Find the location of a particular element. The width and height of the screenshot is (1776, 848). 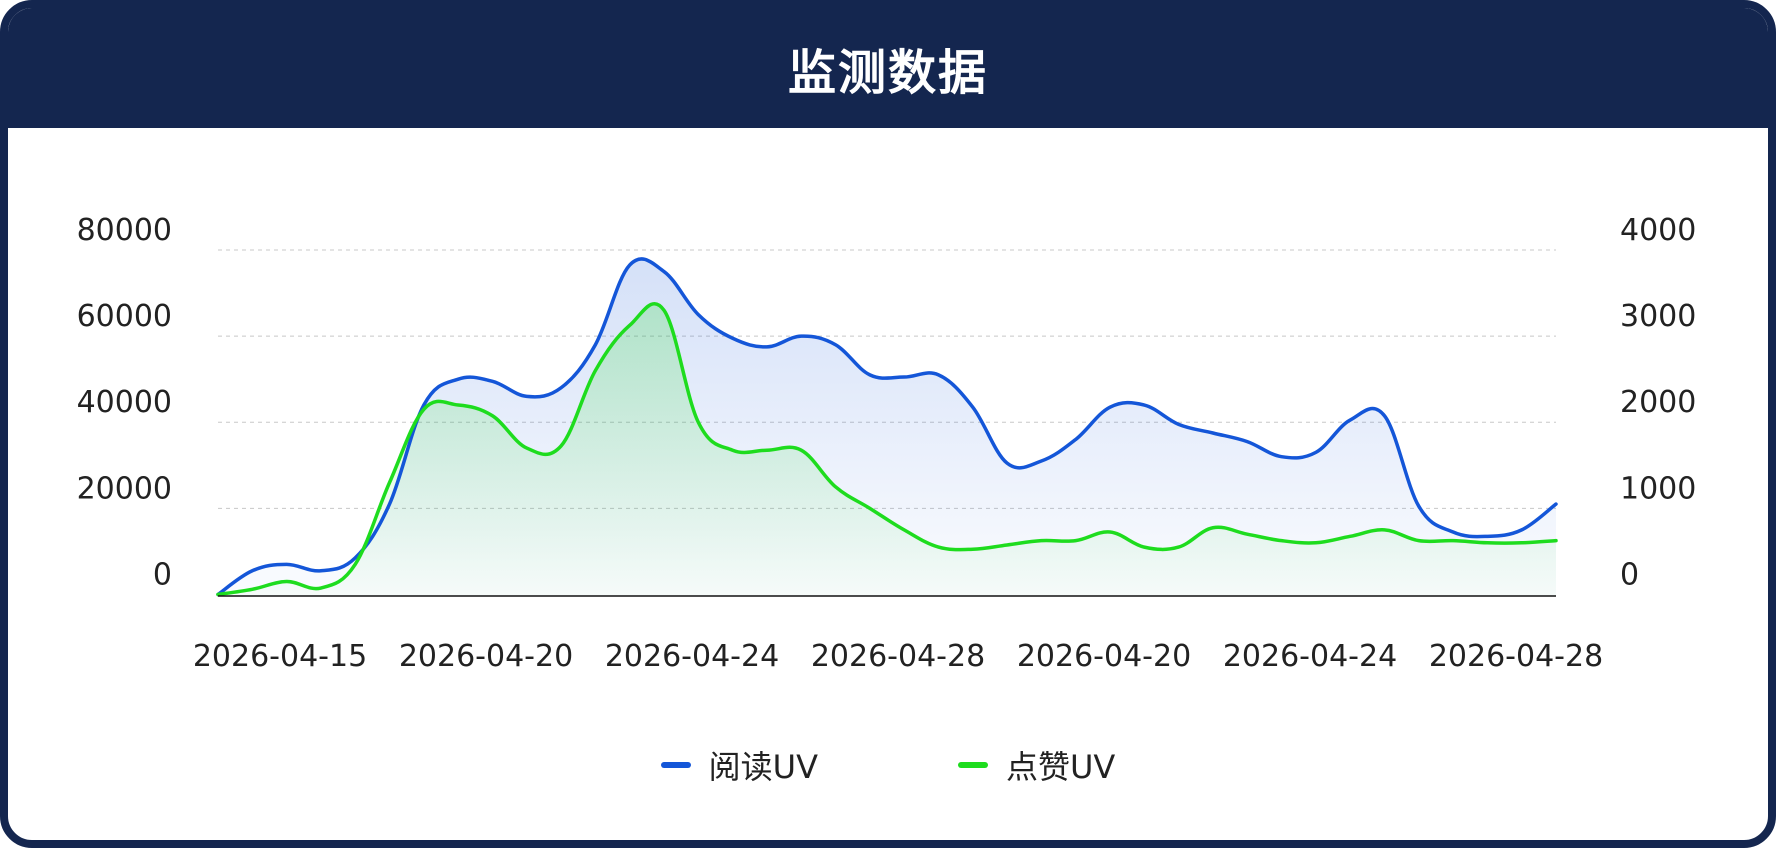

legend-label-like-uv: 点赞UV is located at coordinates (1061, 767).